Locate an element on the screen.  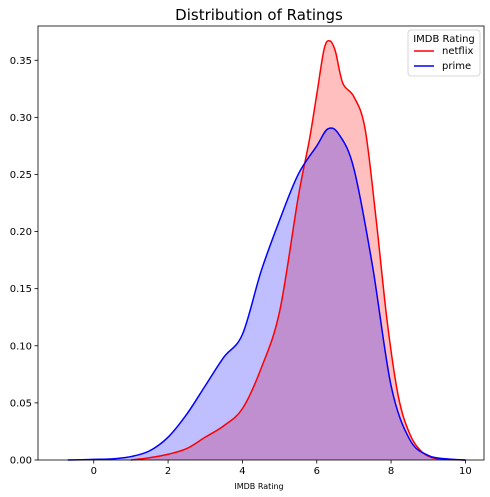
y-tick-label: 0.10 is located at coordinates (21, 346).